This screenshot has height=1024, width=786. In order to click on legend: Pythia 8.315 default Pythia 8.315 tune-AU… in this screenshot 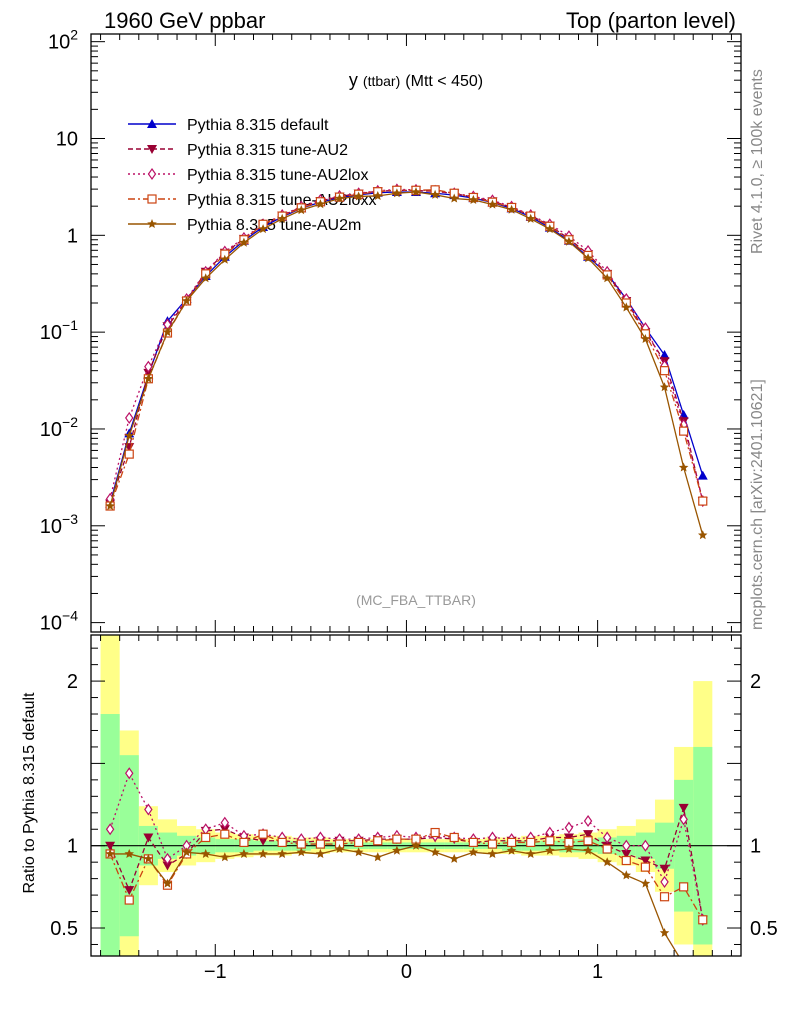, I will do `click(252, 175)`.